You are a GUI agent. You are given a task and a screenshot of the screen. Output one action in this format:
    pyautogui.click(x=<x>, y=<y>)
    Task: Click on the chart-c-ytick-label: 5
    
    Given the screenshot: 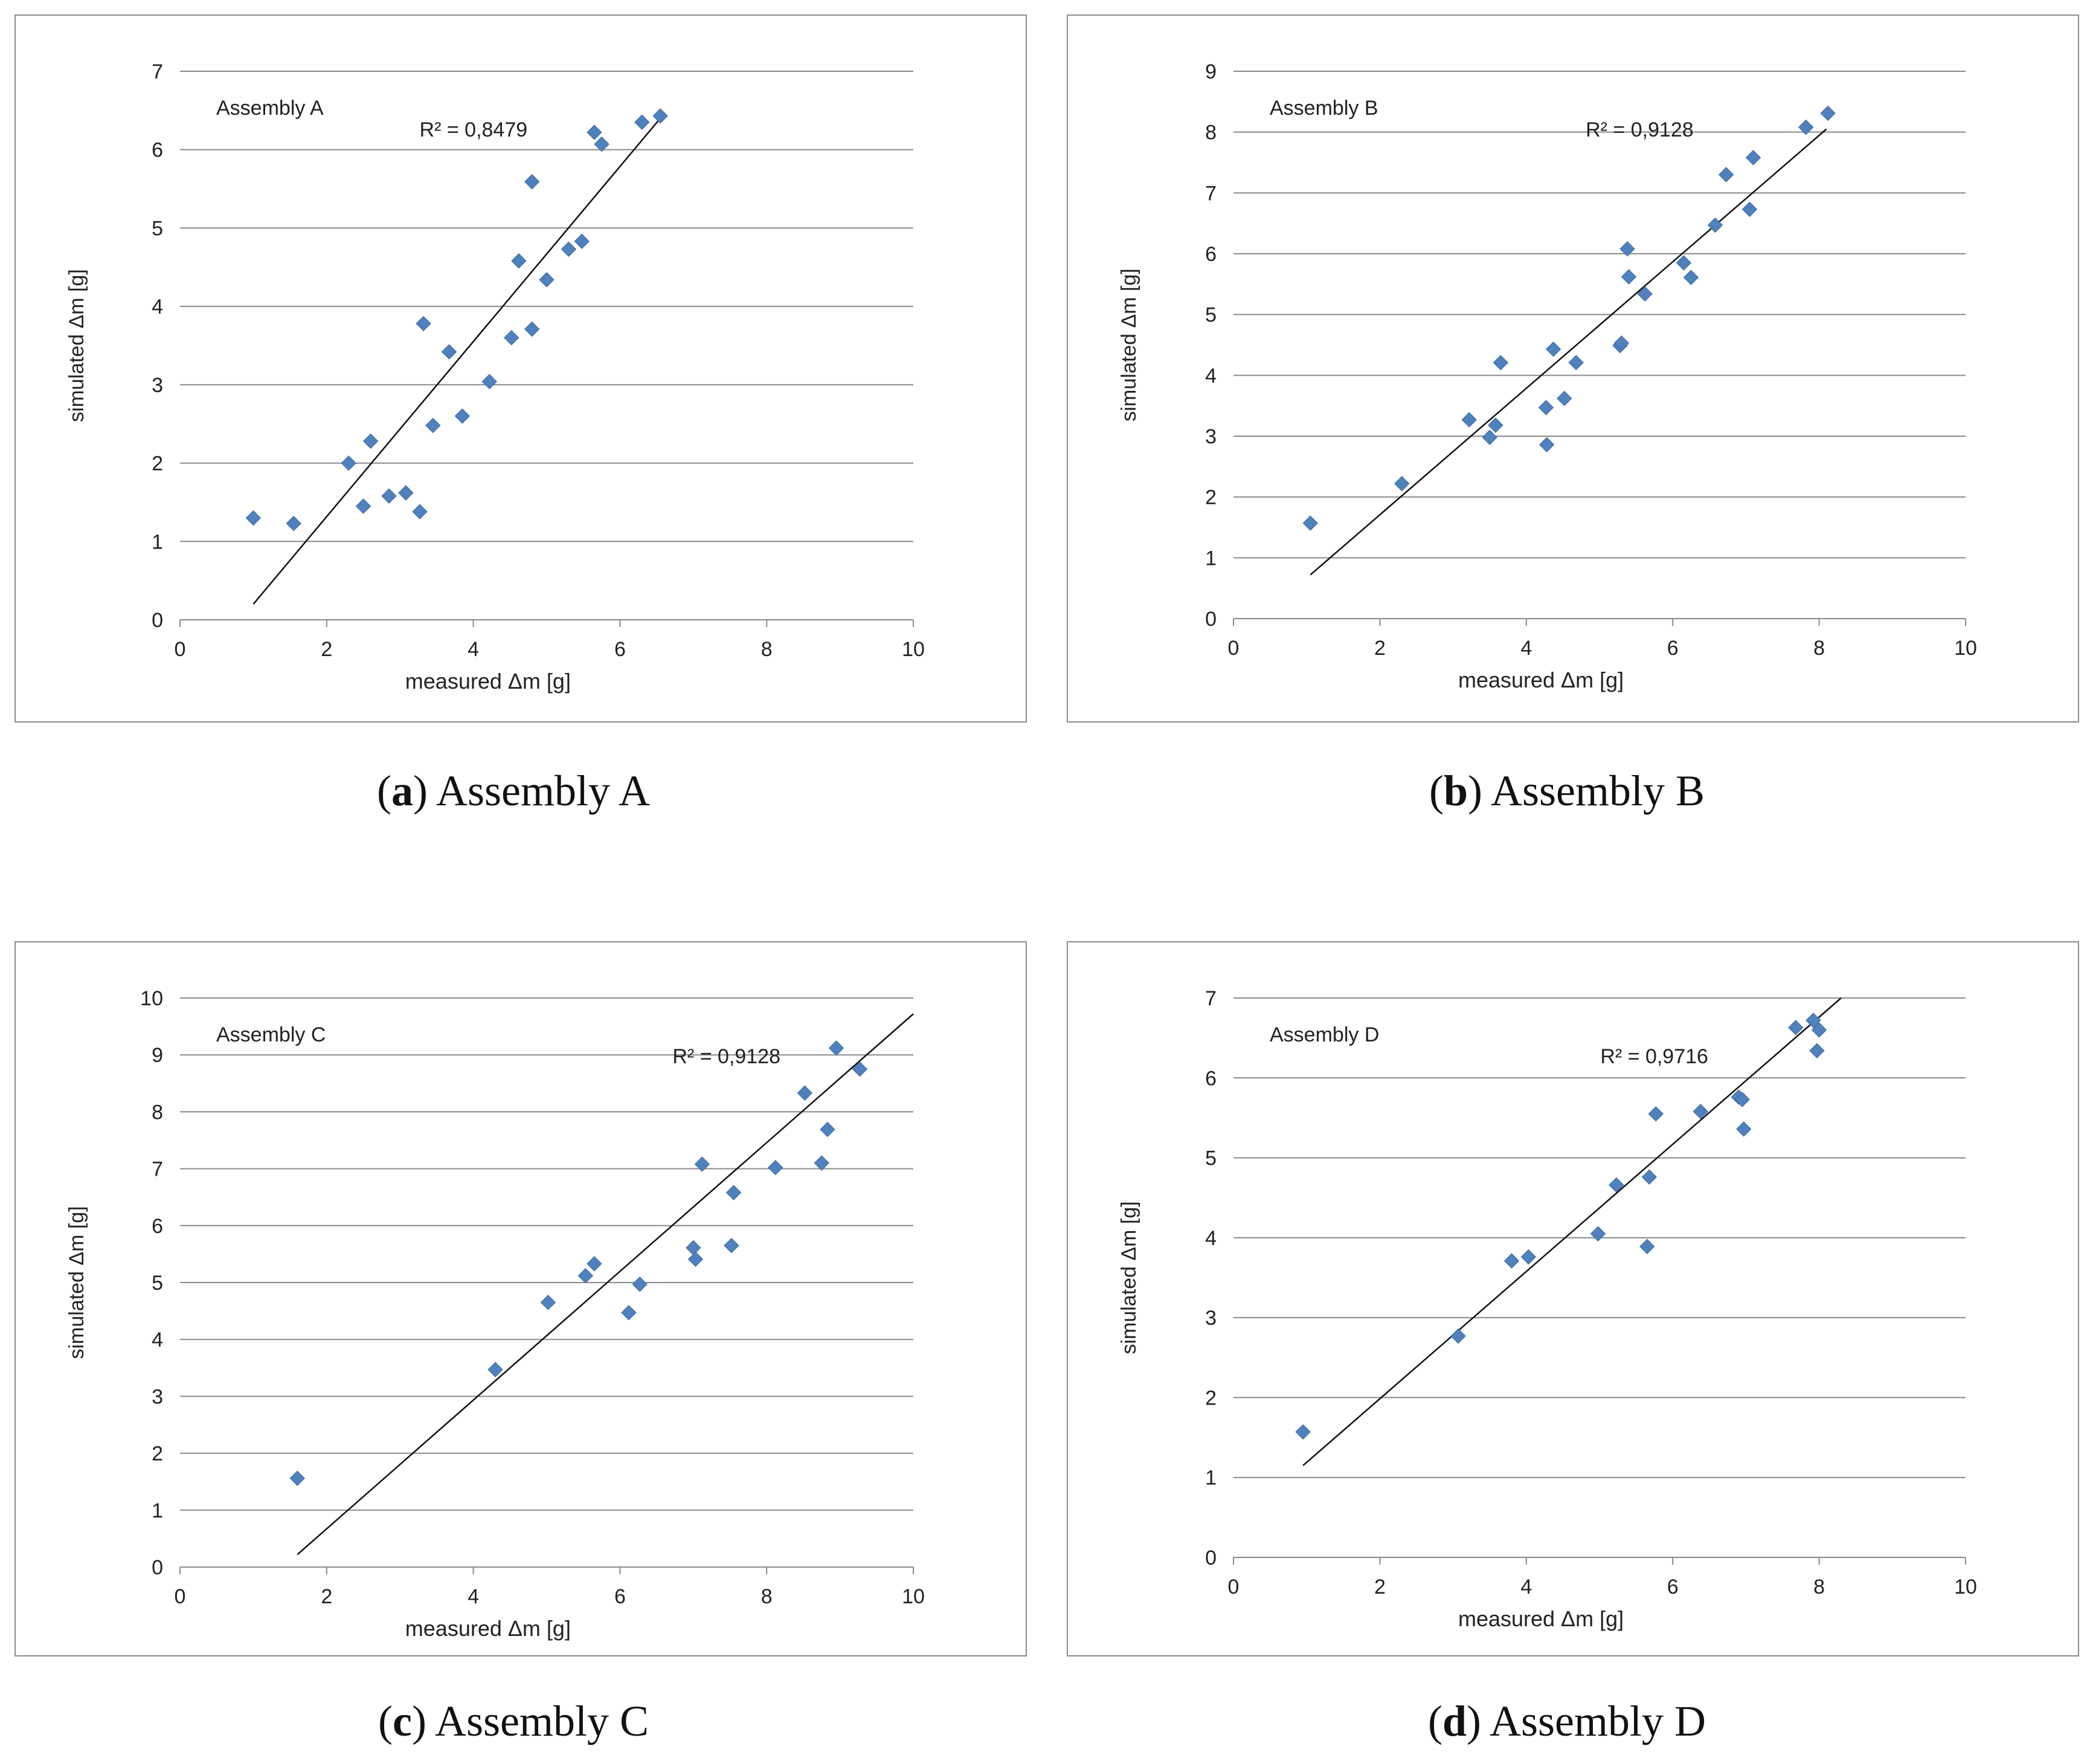 What is the action you would take?
    pyautogui.click(x=157, y=1283)
    